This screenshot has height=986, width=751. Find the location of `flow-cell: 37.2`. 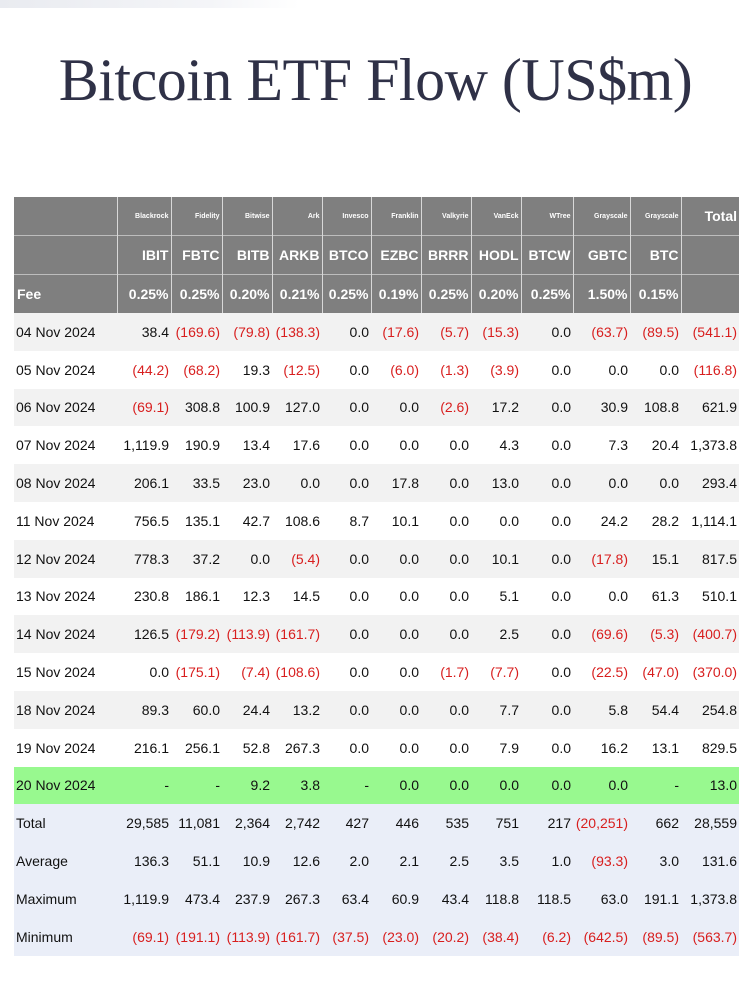

flow-cell: 37.2 is located at coordinates (196, 558).